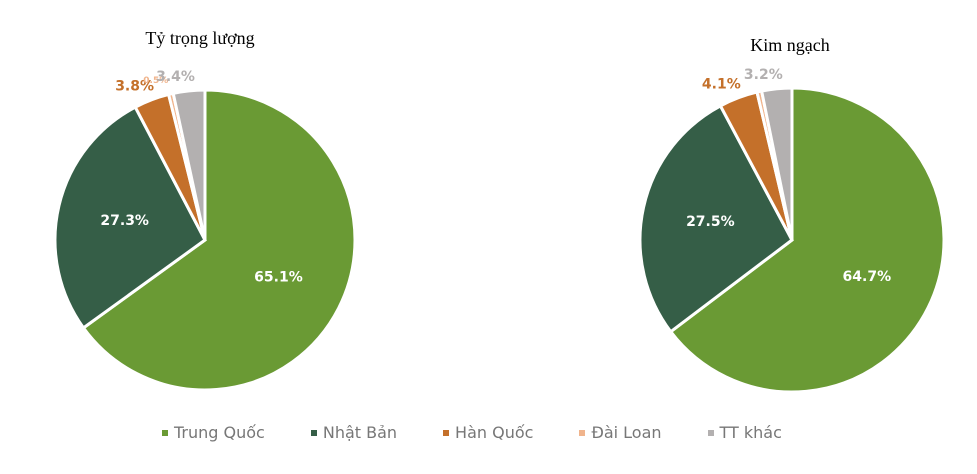 The image size is (977, 474). I want to click on legend-item: Nhật Bản, so click(354, 432).